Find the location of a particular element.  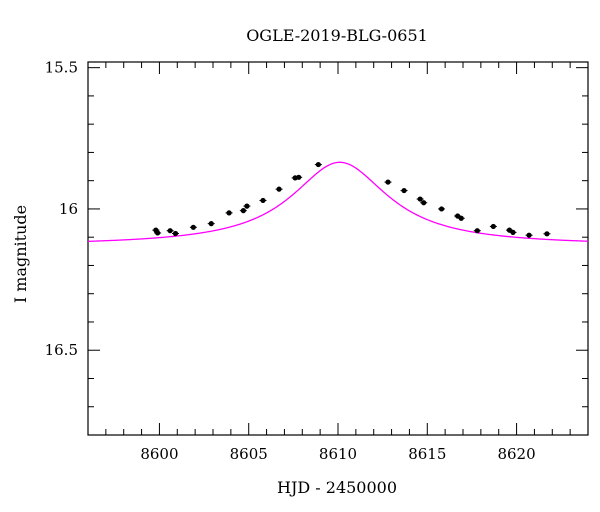

x-axis-tick-labels: 8600 8605 8610 8615 8620 is located at coordinates (337, 454).